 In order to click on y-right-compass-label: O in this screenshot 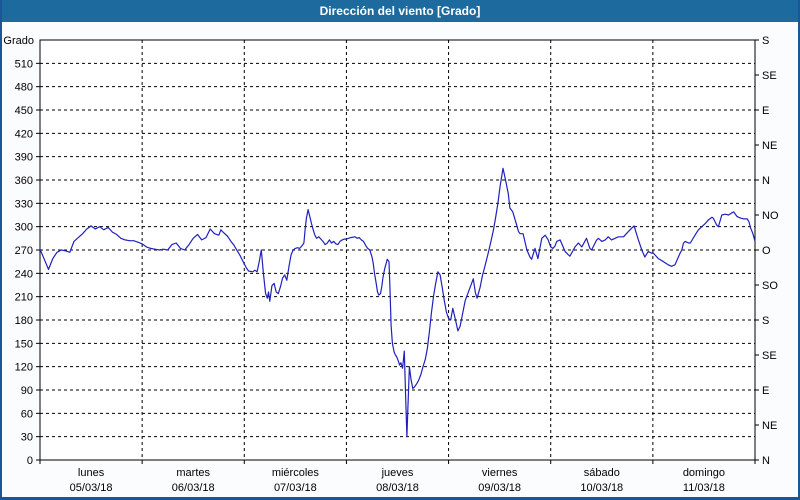, I will do `click(766, 251)`.